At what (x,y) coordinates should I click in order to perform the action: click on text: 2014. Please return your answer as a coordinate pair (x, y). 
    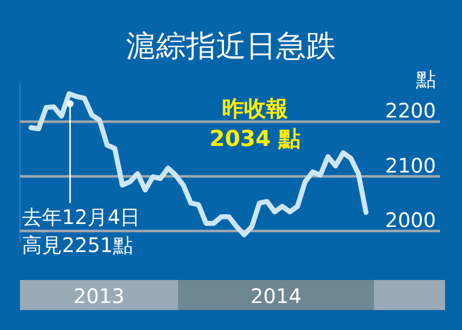
    Looking at the image, I should click on (276, 296).